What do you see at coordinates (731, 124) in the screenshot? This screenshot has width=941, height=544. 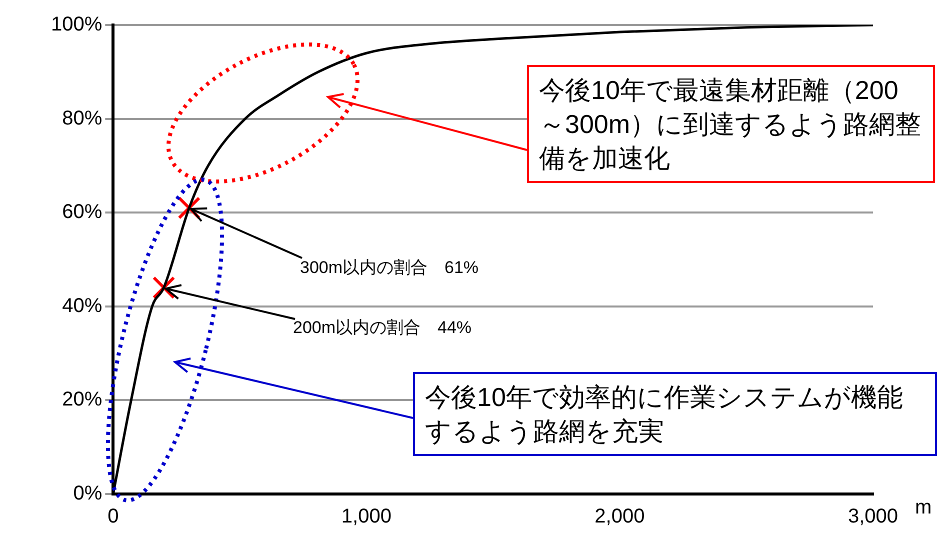 I see `annotation: 今後10年で最遠集材距離（200～300m）に到達するよう路網整備を加速化` at bounding box center [731, 124].